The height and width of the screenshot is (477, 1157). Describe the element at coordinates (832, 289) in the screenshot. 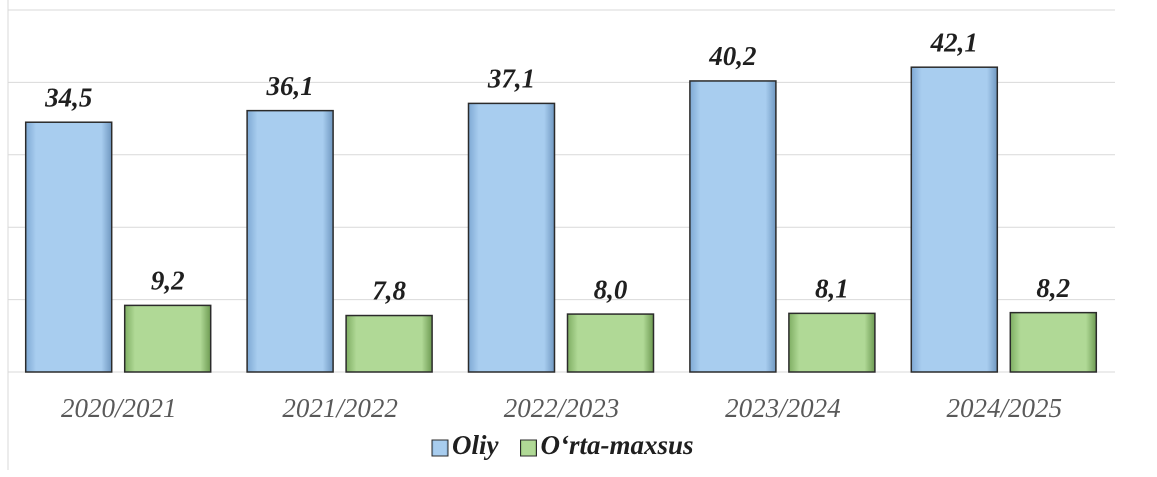

I see `value-label: 8,1` at that location.